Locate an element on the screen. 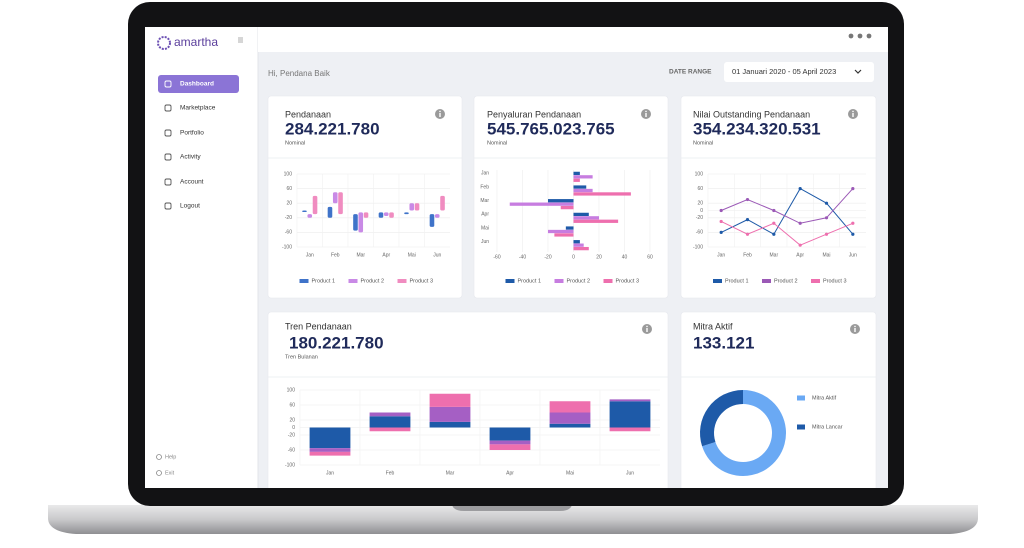 The width and height of the screenshot is (1024, 548). chart: 100 60 20 0-20 -60 -100 Jan Feb Mar Apr Mai Jun is located at coordinates (472, 431).